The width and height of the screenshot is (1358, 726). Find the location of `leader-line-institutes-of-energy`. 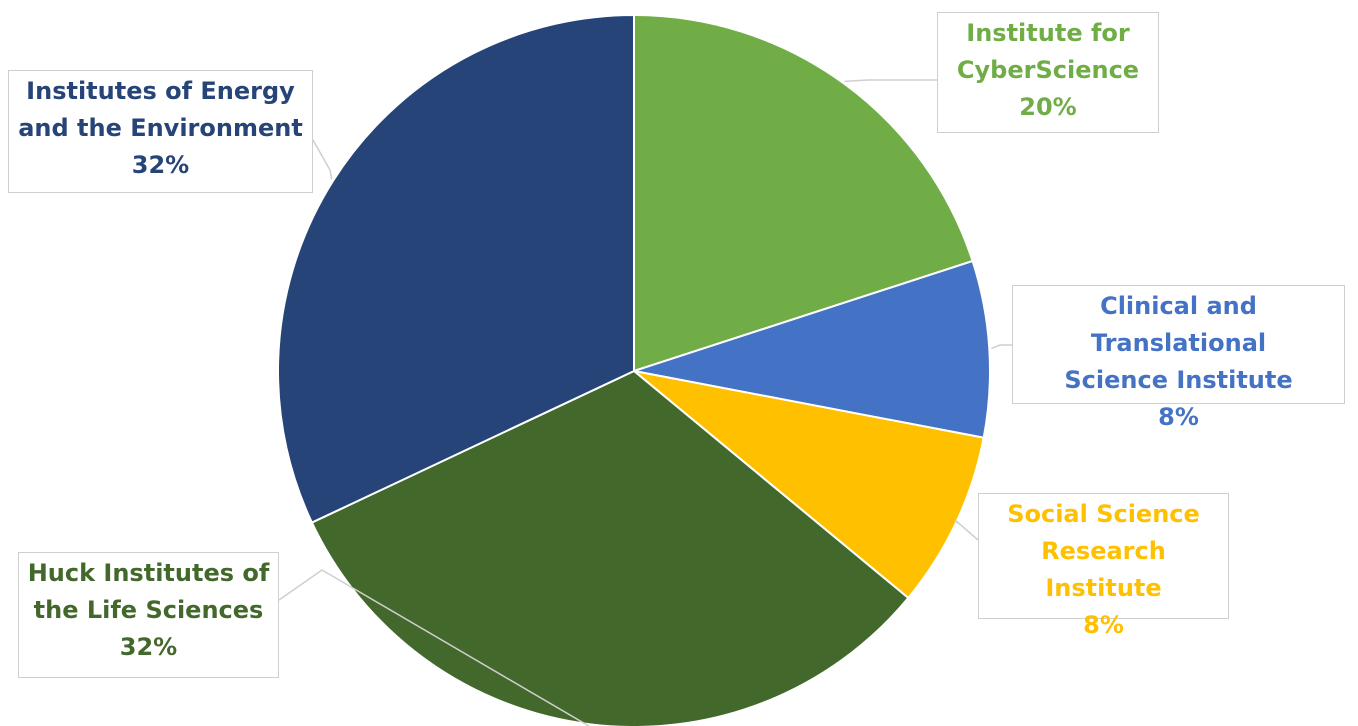

leader-line-institutes-of-energy is located at coordinates (322, 159).